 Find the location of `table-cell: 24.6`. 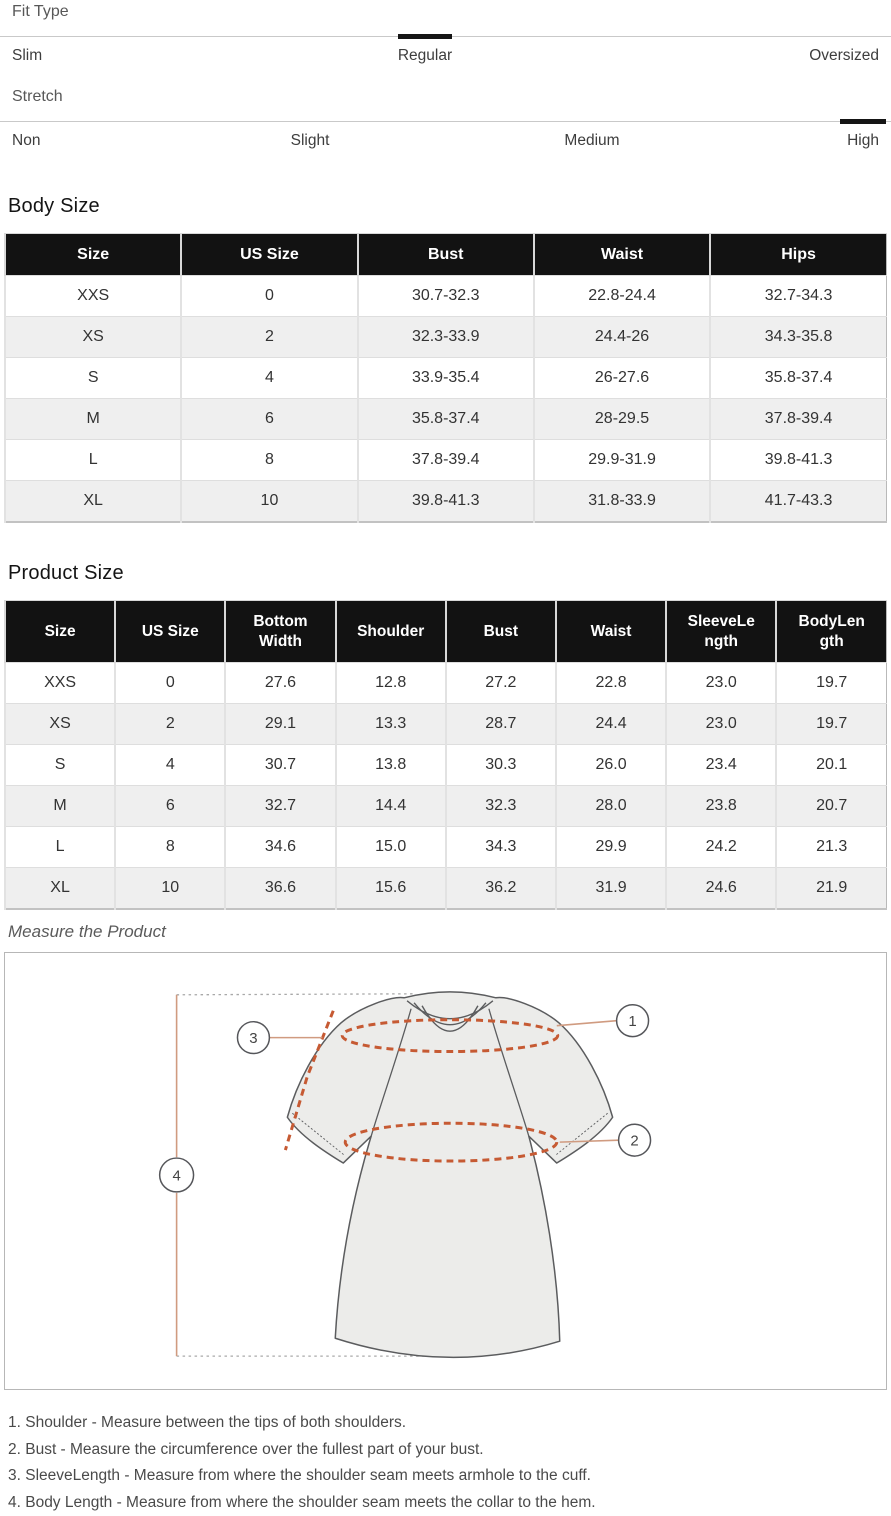

table-cell: 24.6 is located at coordinates (721, 889).